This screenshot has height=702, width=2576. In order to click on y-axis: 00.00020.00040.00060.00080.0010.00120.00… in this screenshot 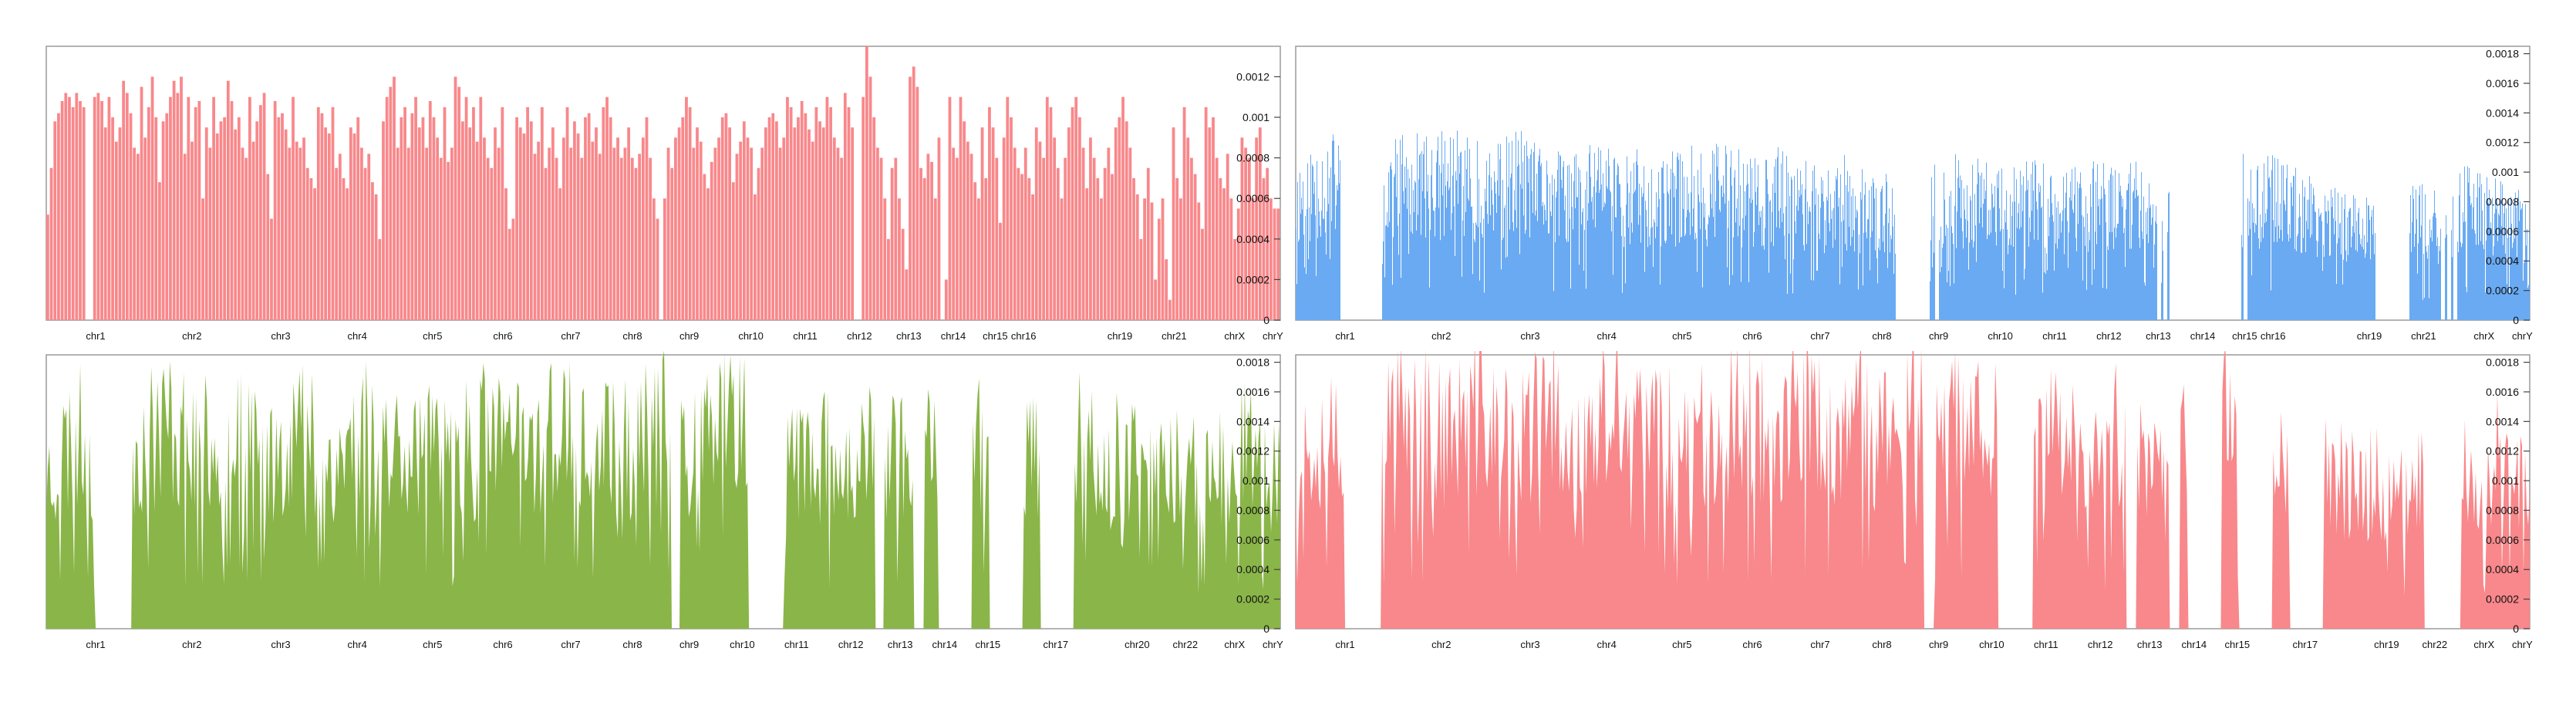, I will do `click(1258, 495)`.